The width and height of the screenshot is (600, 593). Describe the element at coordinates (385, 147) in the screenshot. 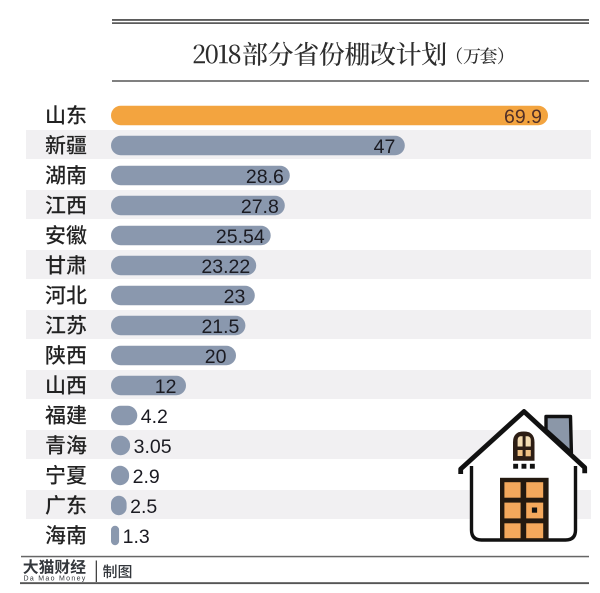

I see `svg-text: 47` at that location.